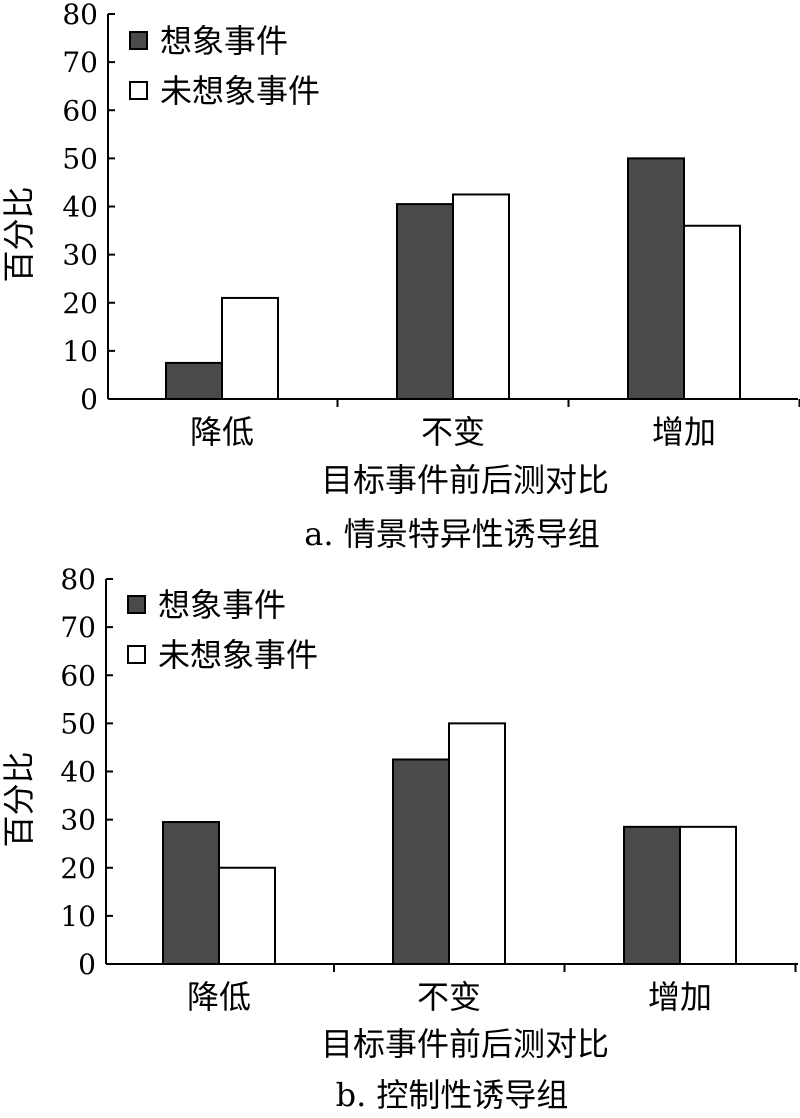 The width and height of the screenshot is (800, 1118). Describe the element at coordinates (452, 1095) in the screenshot. I see `chart-caption: b. 控制性诱导组` at that location.